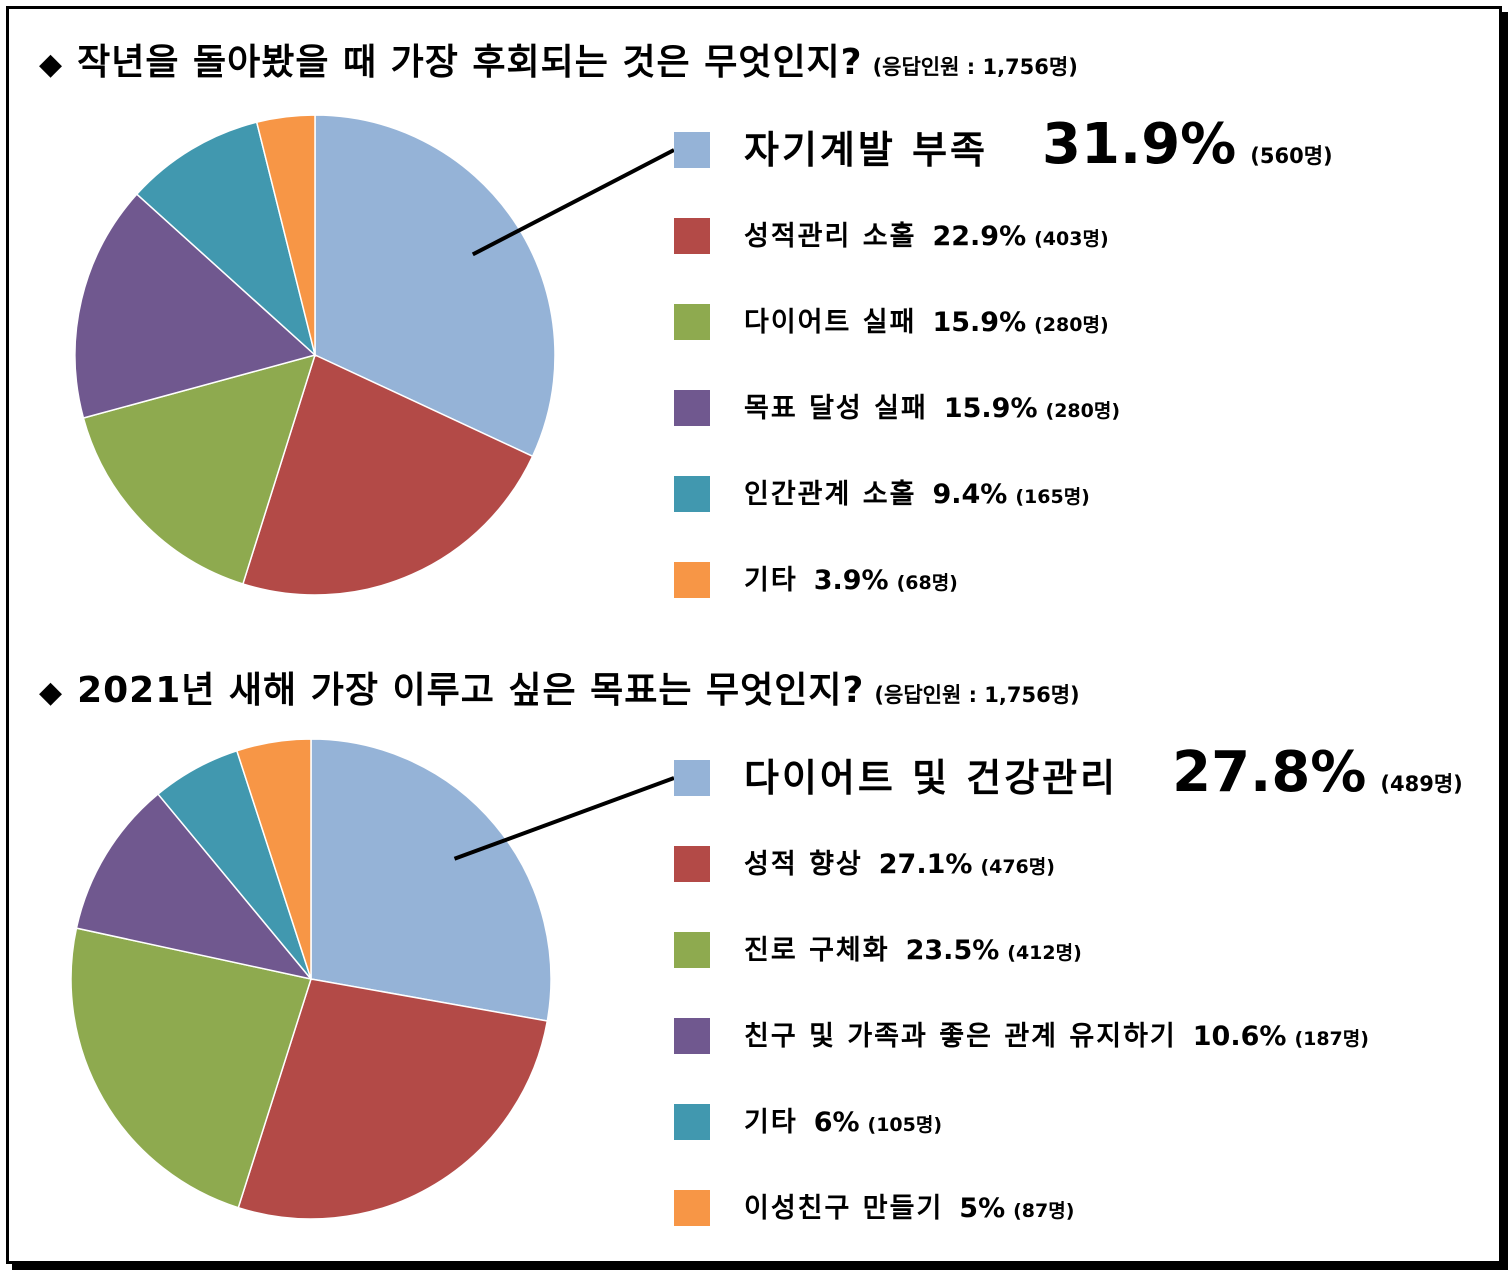  Describe the element at coordinates (1291, 156) in the screenshot. I see `data-label-count: (560명)` at that location.